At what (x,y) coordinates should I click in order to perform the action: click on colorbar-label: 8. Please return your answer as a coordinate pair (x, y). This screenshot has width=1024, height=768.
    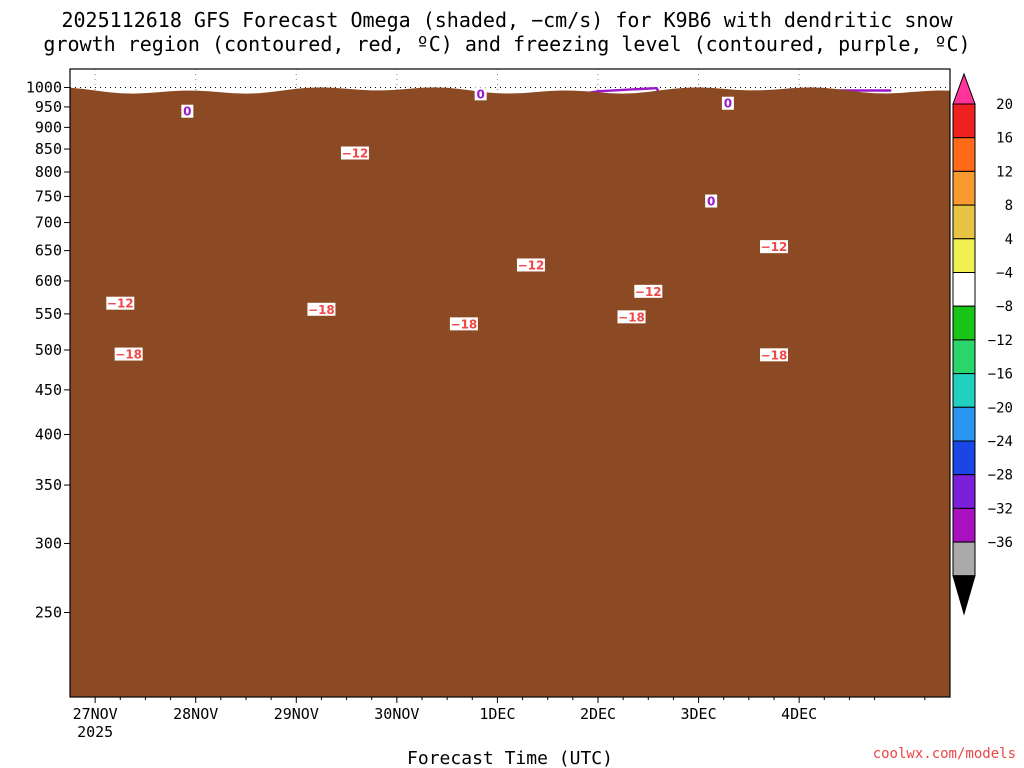
    Looking at the image, I should click on (1009, 206).